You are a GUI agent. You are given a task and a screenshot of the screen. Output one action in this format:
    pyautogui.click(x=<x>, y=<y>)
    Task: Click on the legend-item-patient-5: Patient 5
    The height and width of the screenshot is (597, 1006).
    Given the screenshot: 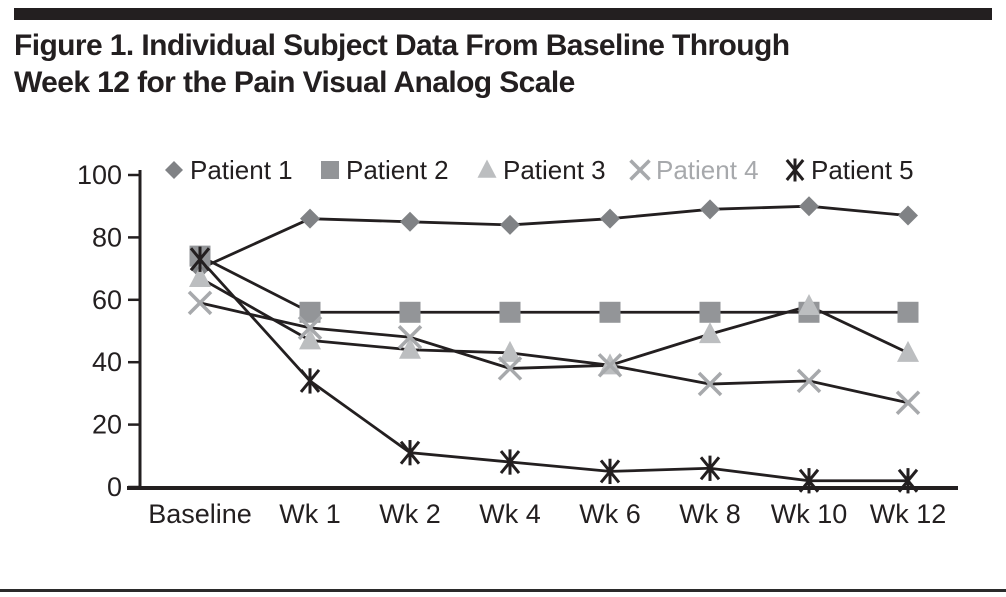 What is the action you would take?
    pyautogui.click(x=849, y=170)
    